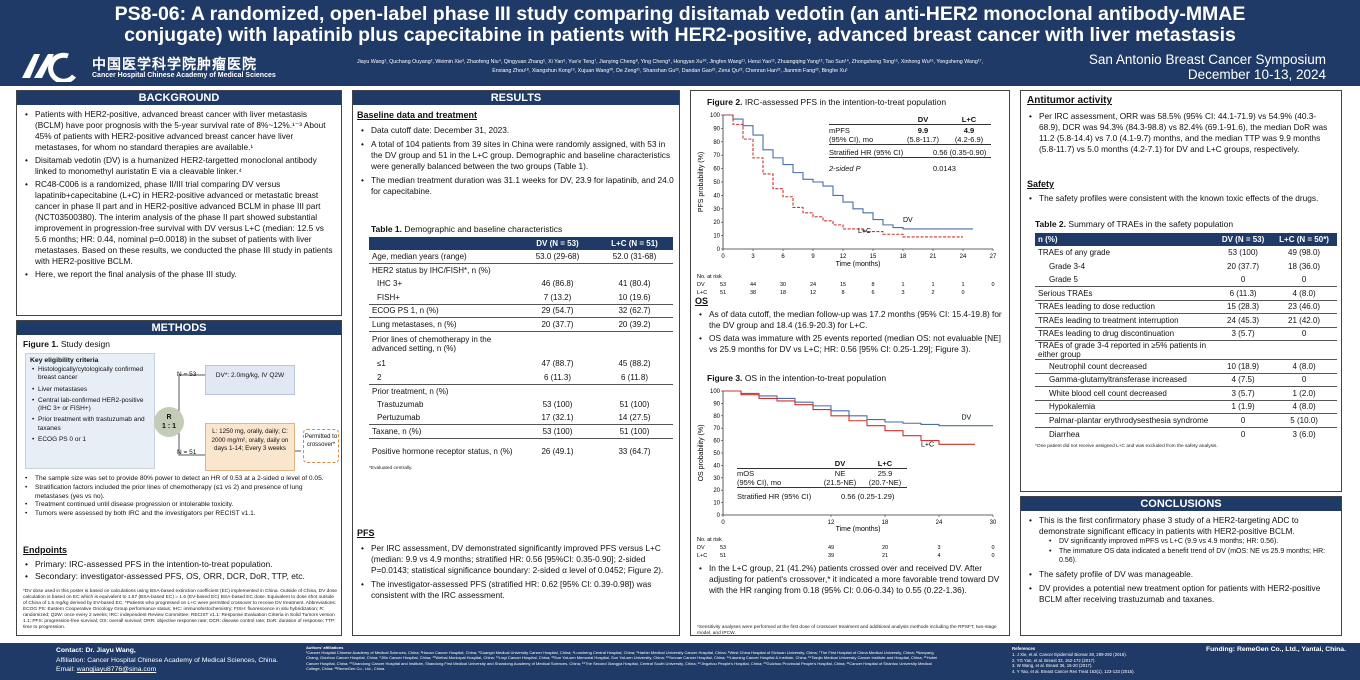 This screenshot has width=1360, height=680. What do you see at coordinates (1125, 306) in the screenshot?
I see `table-cell: TRAEs leading to dose reduction` at bounding box center [1125, 306].